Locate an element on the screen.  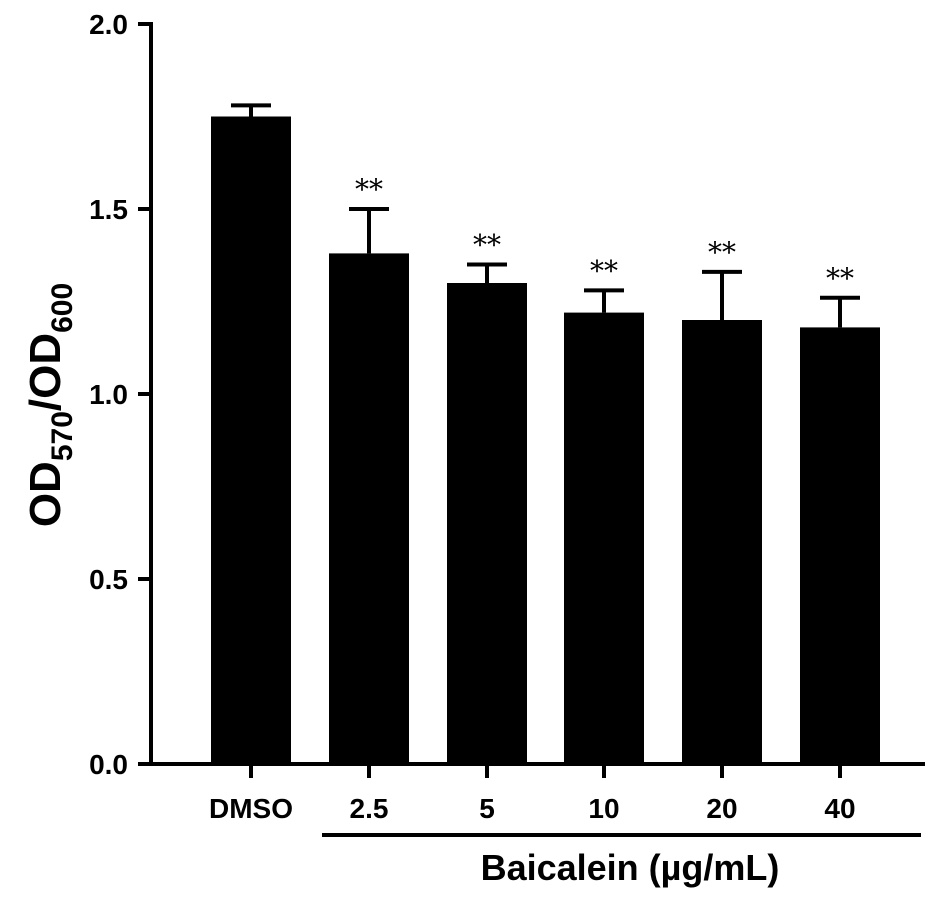
x-tick-label: 20 is located at coordinates (721, 808).